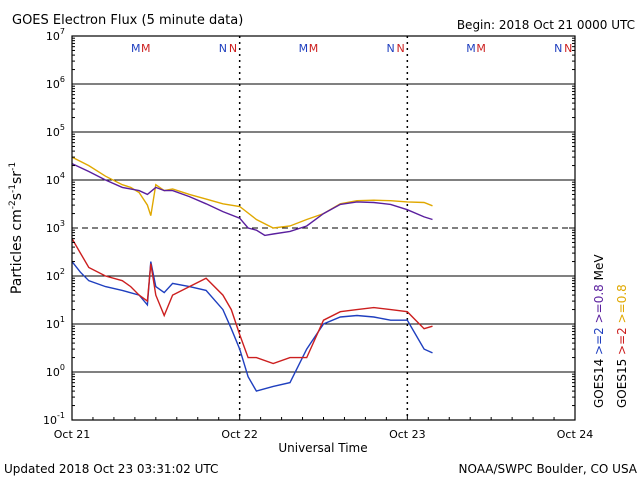 The height and width of the screenshot is (480, 640). Describe the element at coordinates (55, 371) in the screenshot. I see `y-tick-label: 10⁰` at that location.